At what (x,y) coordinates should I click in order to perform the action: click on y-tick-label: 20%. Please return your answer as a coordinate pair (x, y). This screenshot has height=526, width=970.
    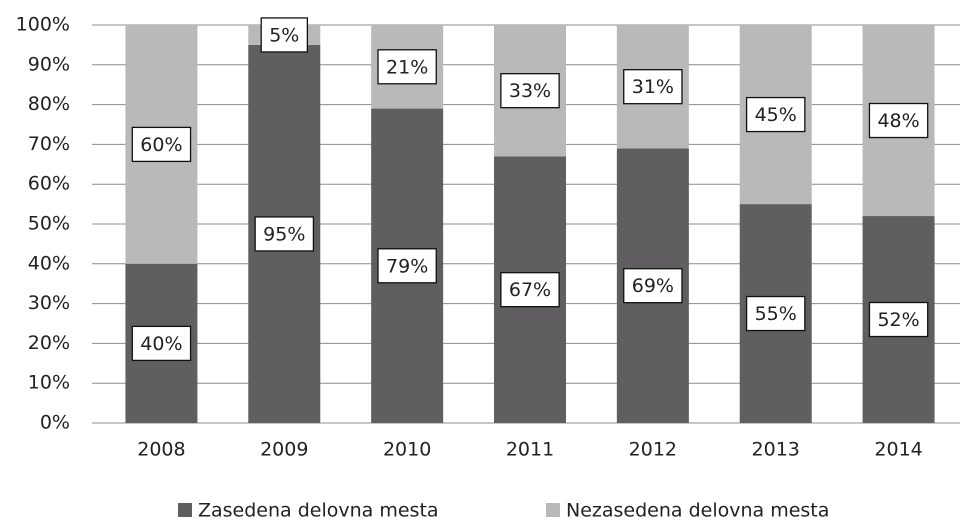
    Looking at the image, I should click on (49, 343).